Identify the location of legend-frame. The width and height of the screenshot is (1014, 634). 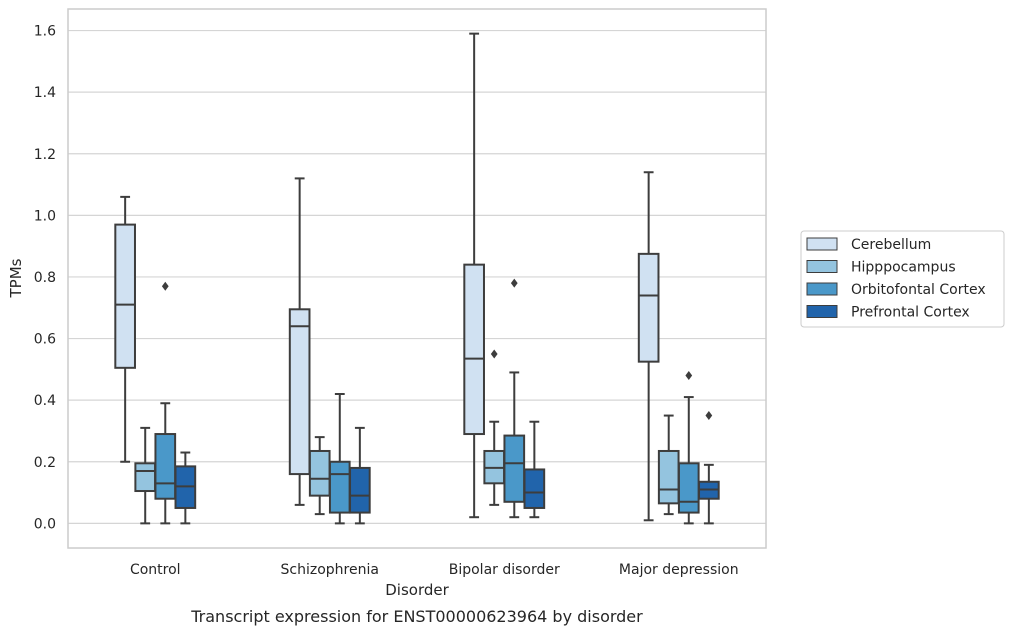
(902, 279).